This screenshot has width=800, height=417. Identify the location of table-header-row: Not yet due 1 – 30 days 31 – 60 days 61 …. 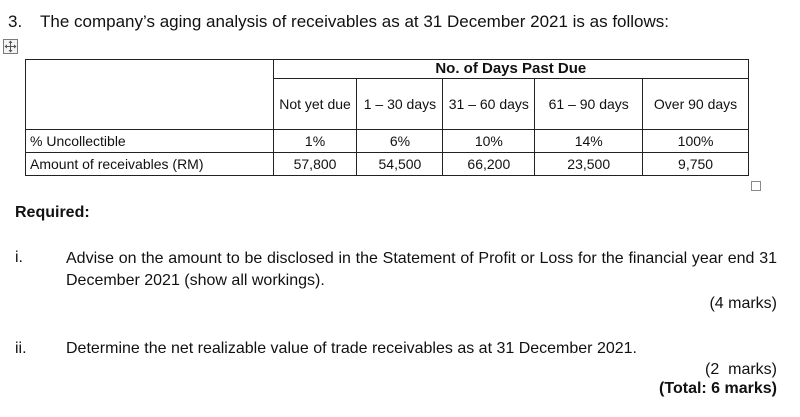
(387, 104).